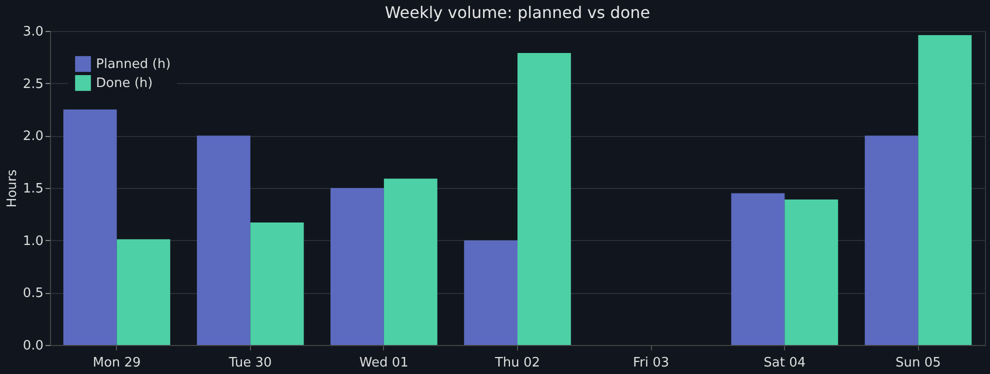 This screenshot has width=990, height=374. What do you see at coordinates (33, 189) in the screenshot?
I see `y-tick-label: 1.5` at bounding box center [33, 189].